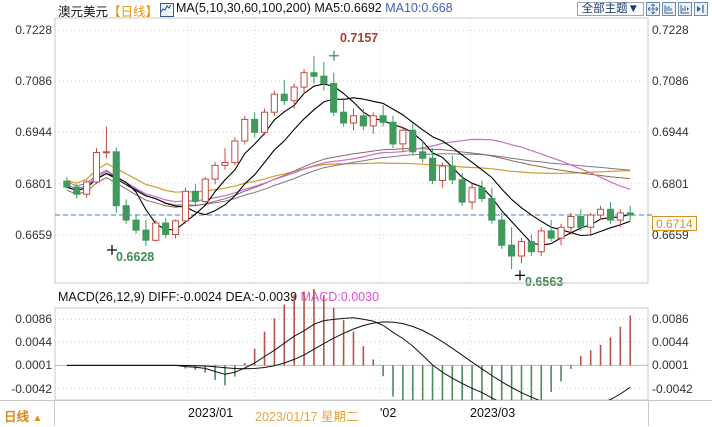 This screenshot has height=427, width=712. Describe the element at coordinates (674, 223) in the screenshot. I see `current-price-badge: 0.6714` at that location.